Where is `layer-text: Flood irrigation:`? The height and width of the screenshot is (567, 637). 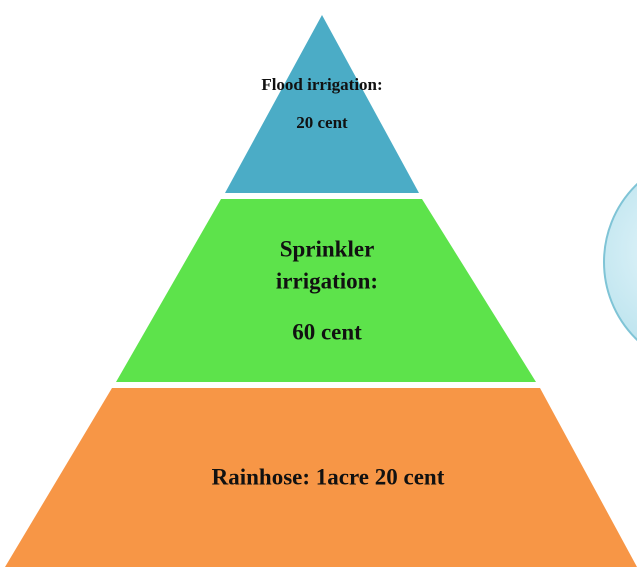 layer-text: Flood irrigation: is located at coordinates (321, 84).